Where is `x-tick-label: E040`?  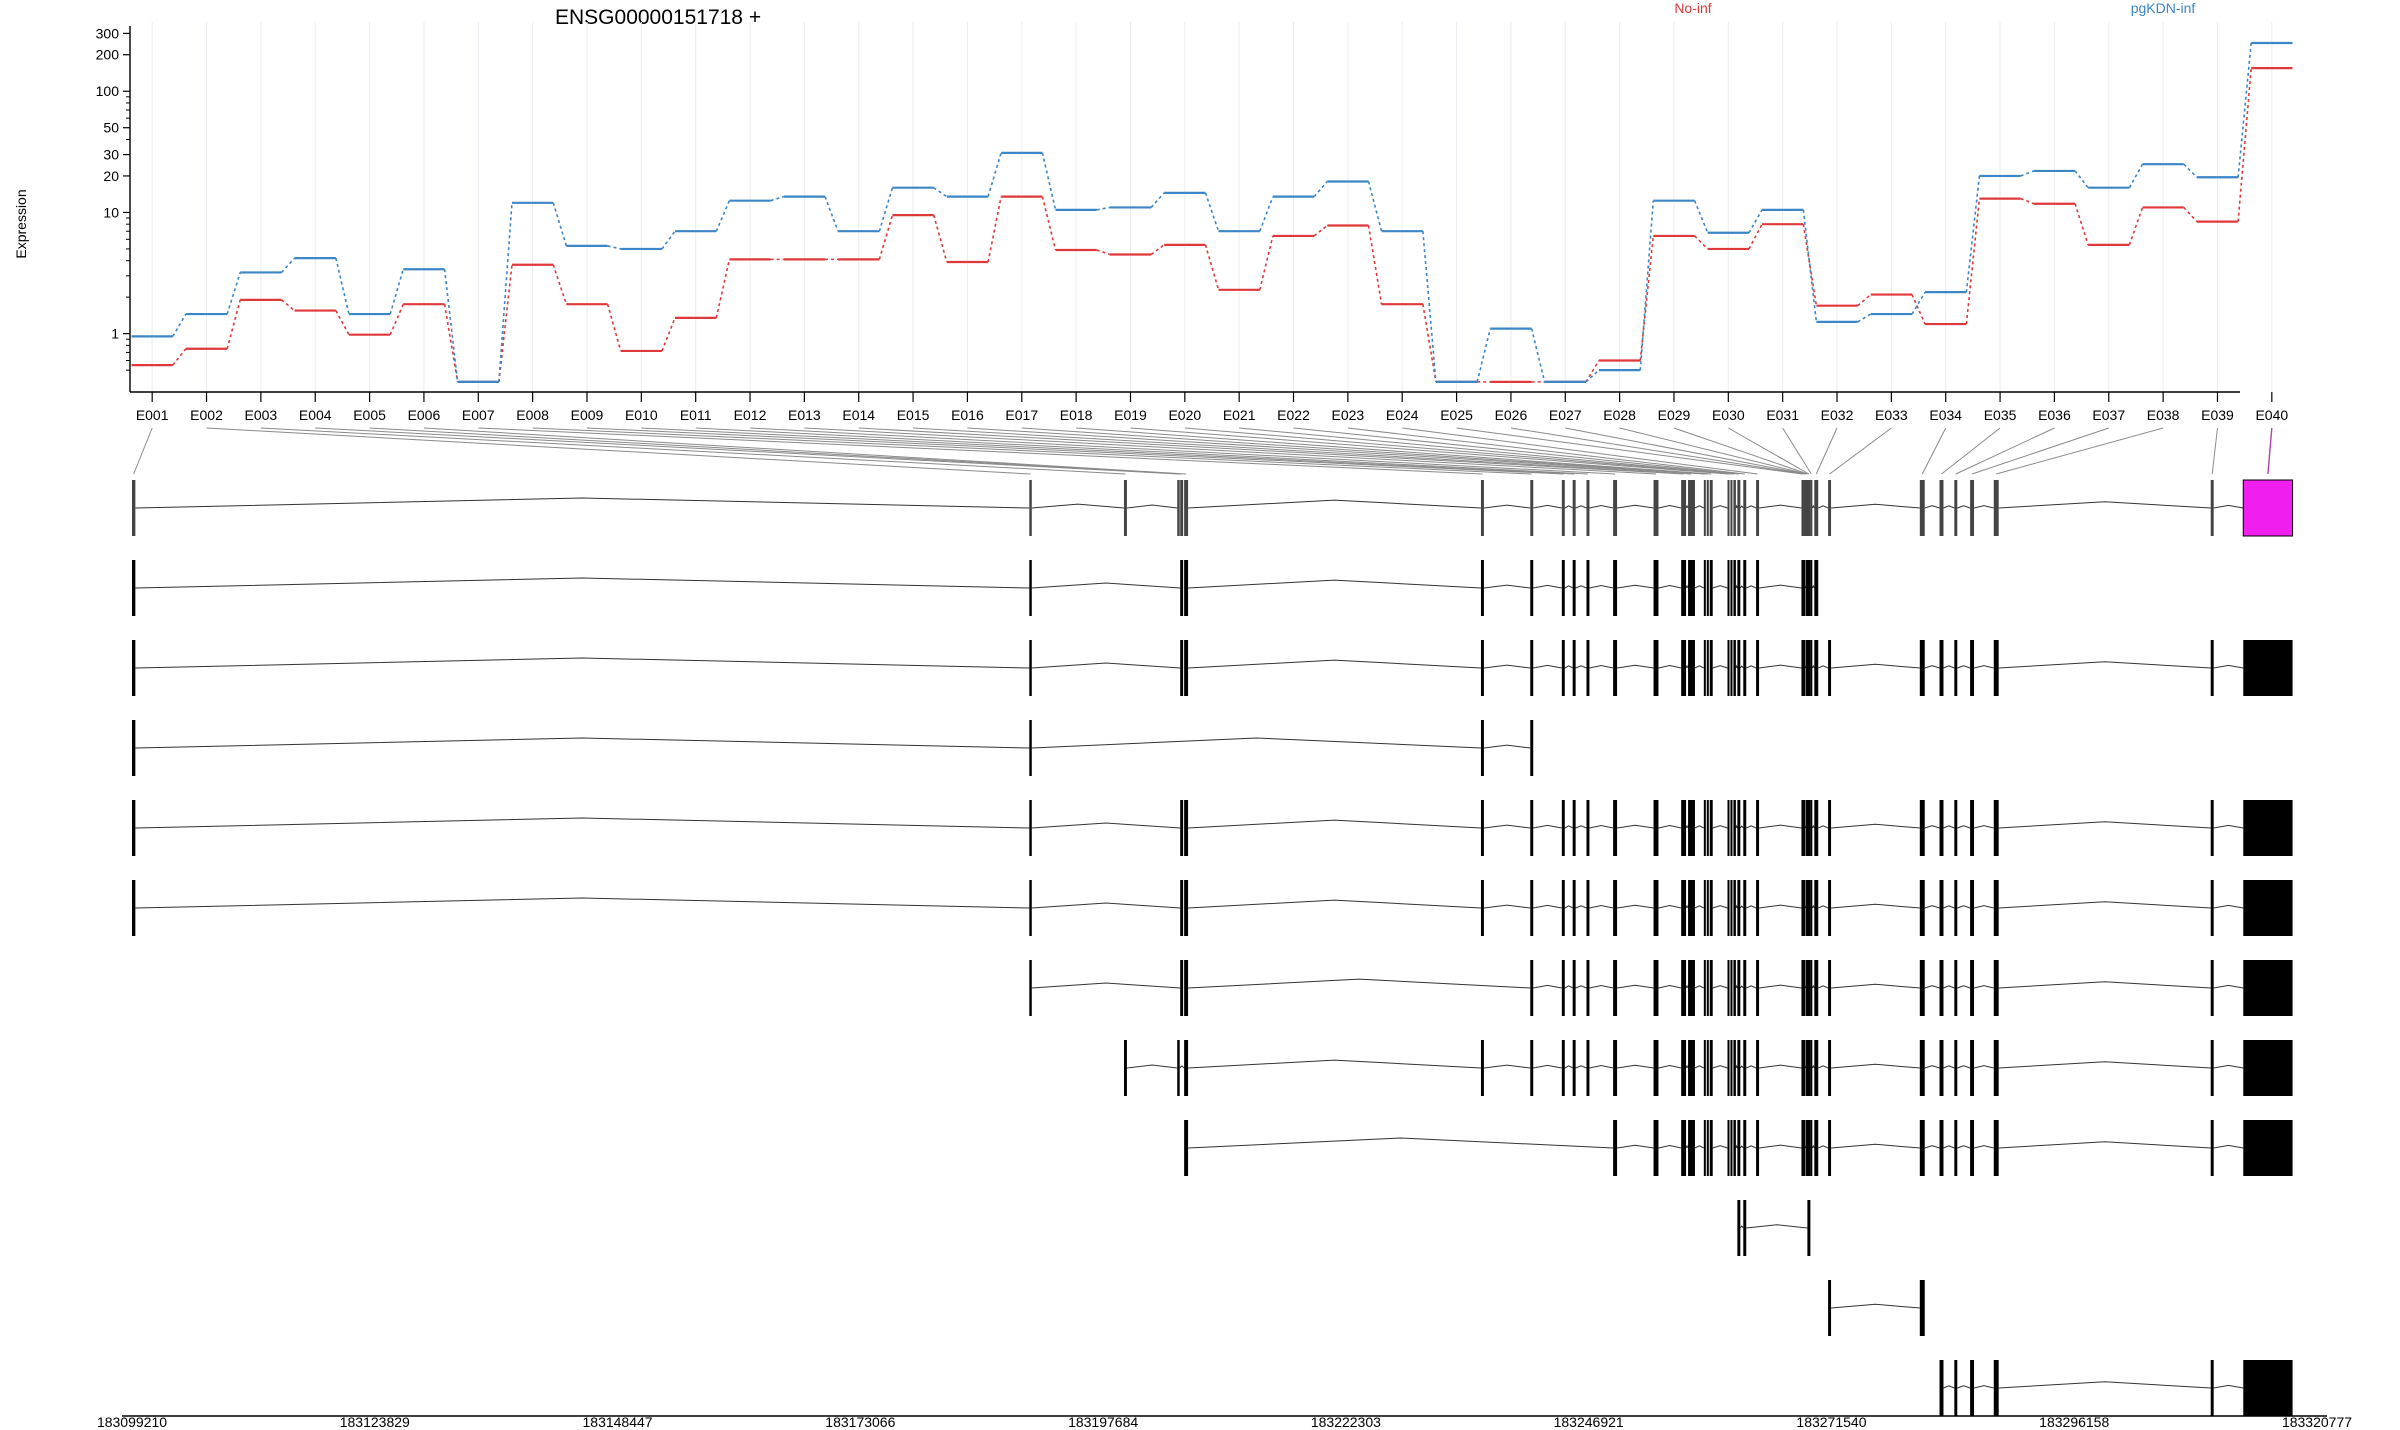 x-tick-label: E040 is located at coordinates (2271, 415).